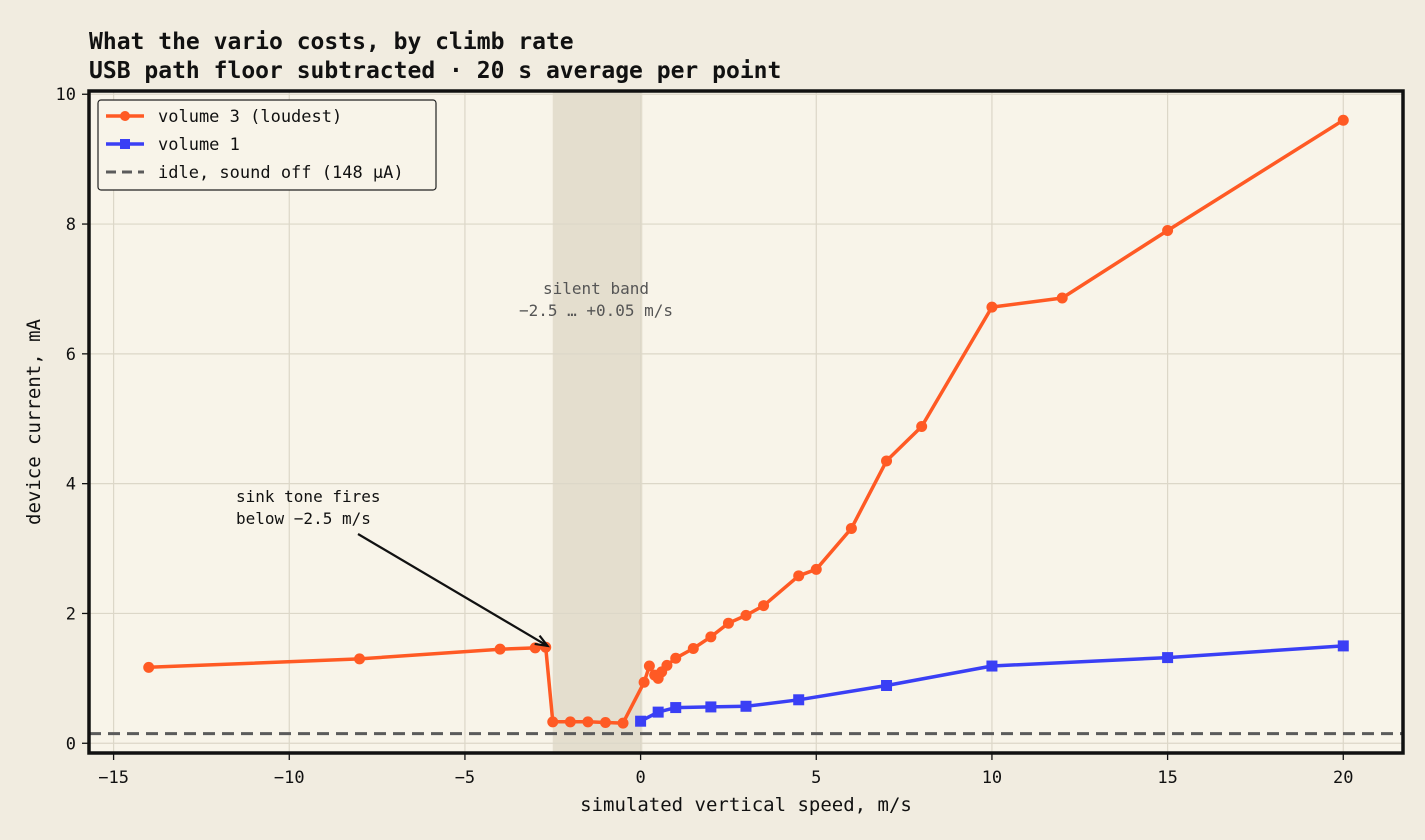  What do you see at coordinates (542, 641) in the screenshot?
I see `annotation-arrow-head` at bounding box center [542, 641].